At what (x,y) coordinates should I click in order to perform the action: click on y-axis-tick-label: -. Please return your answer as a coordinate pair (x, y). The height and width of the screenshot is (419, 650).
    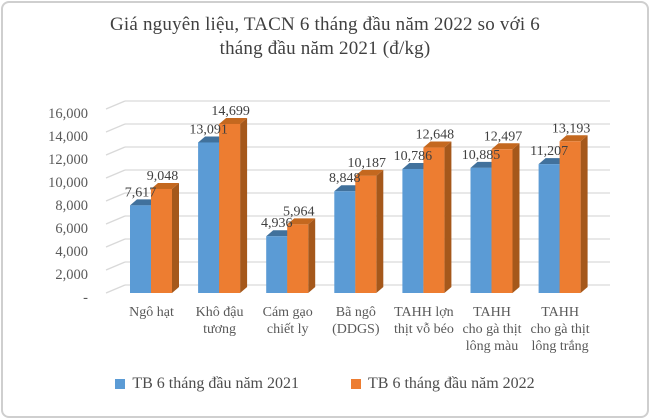
    Looking at the image, I should click on (85, 298).